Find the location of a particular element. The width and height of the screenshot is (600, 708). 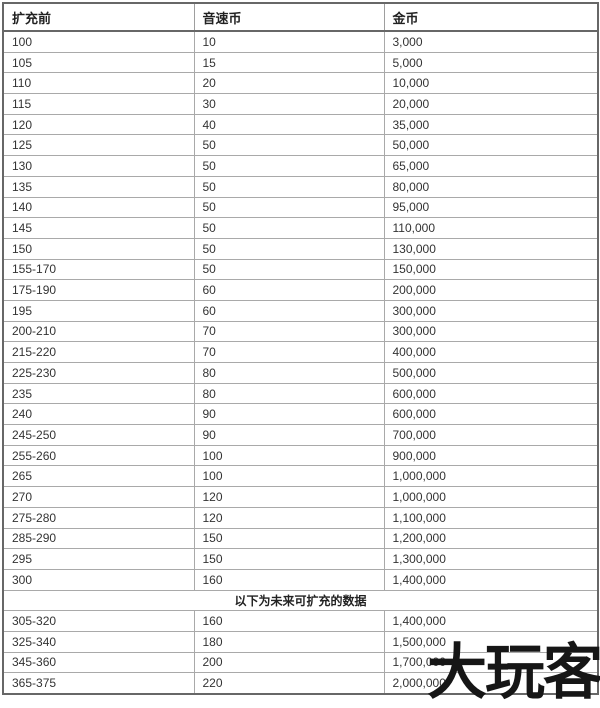

cell-before-expansion: 265 is located at coordinates (98, 476).